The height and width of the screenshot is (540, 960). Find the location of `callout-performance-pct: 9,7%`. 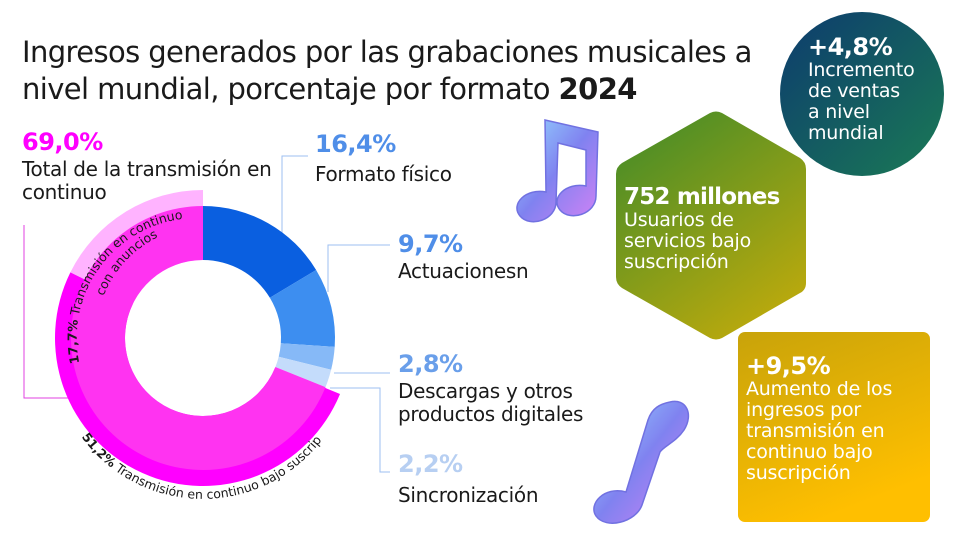

callout-performance-pct: 9,7% is located at coordinates (463, 244).